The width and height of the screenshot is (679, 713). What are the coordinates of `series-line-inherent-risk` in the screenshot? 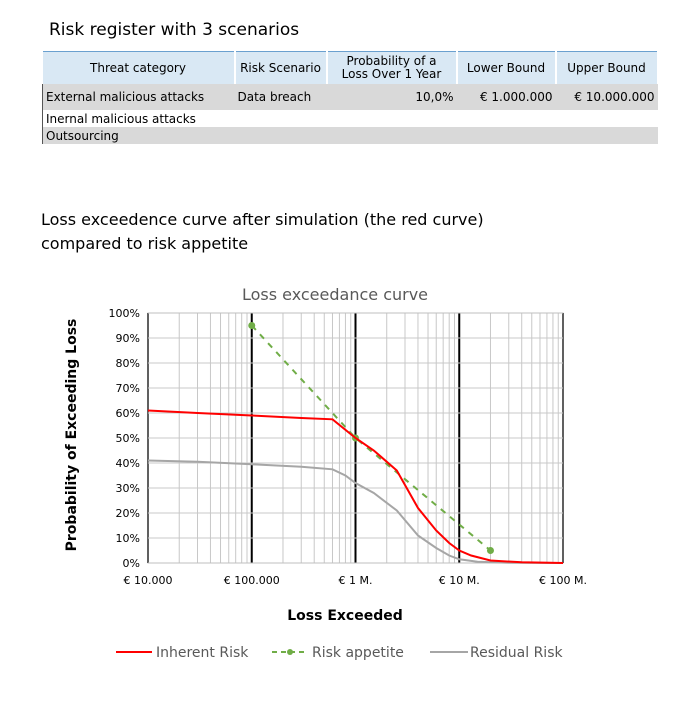 It's located at (355, 486).